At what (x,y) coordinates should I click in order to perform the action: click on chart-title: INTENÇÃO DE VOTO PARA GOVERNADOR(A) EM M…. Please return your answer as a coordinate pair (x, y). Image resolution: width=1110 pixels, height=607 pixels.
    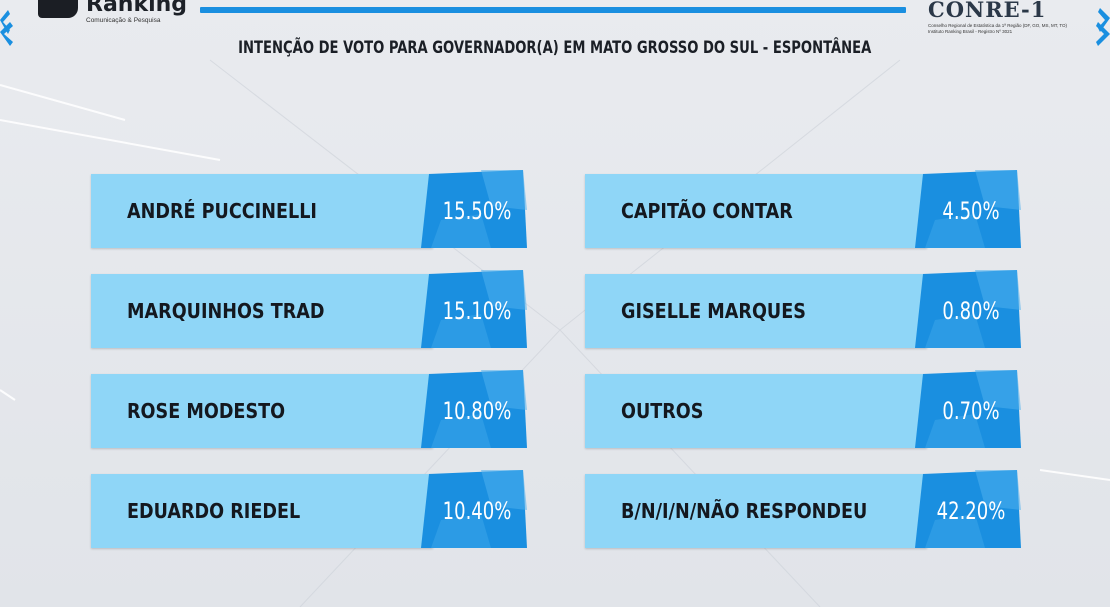
    Looking at the image, I should click on (555, 48).